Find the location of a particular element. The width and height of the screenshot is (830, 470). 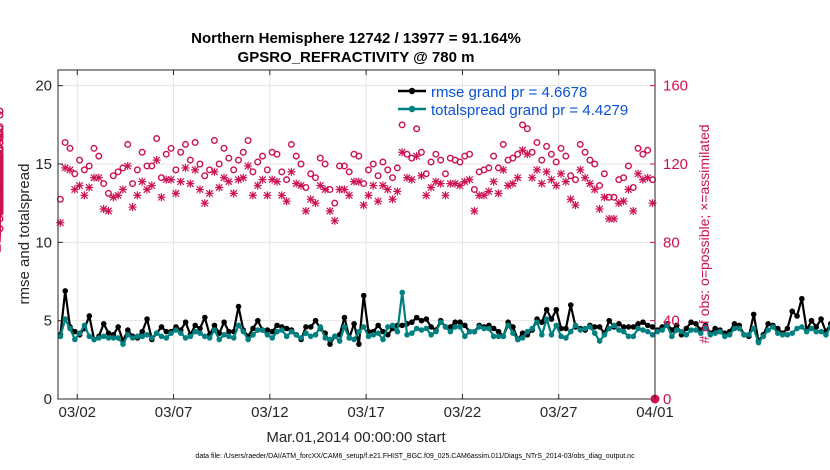

x-tick-label: 03/12 is located at coordinates (270, 412).